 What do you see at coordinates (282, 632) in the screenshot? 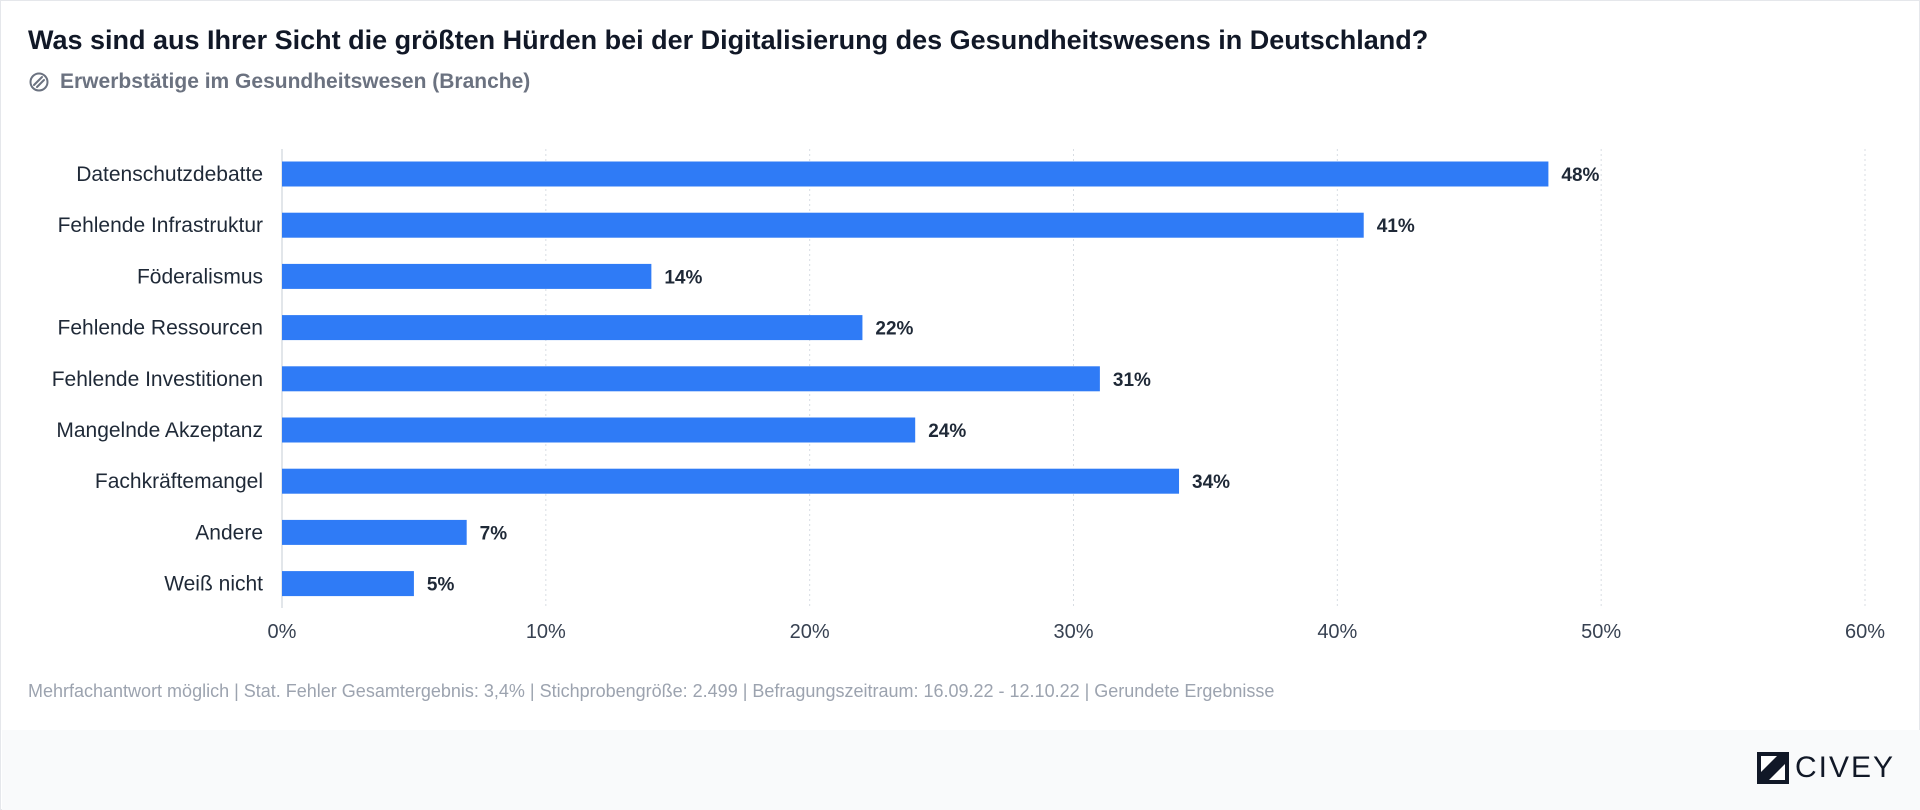
I see `x-tick-label: 0%` at bounding box center [282, 632].